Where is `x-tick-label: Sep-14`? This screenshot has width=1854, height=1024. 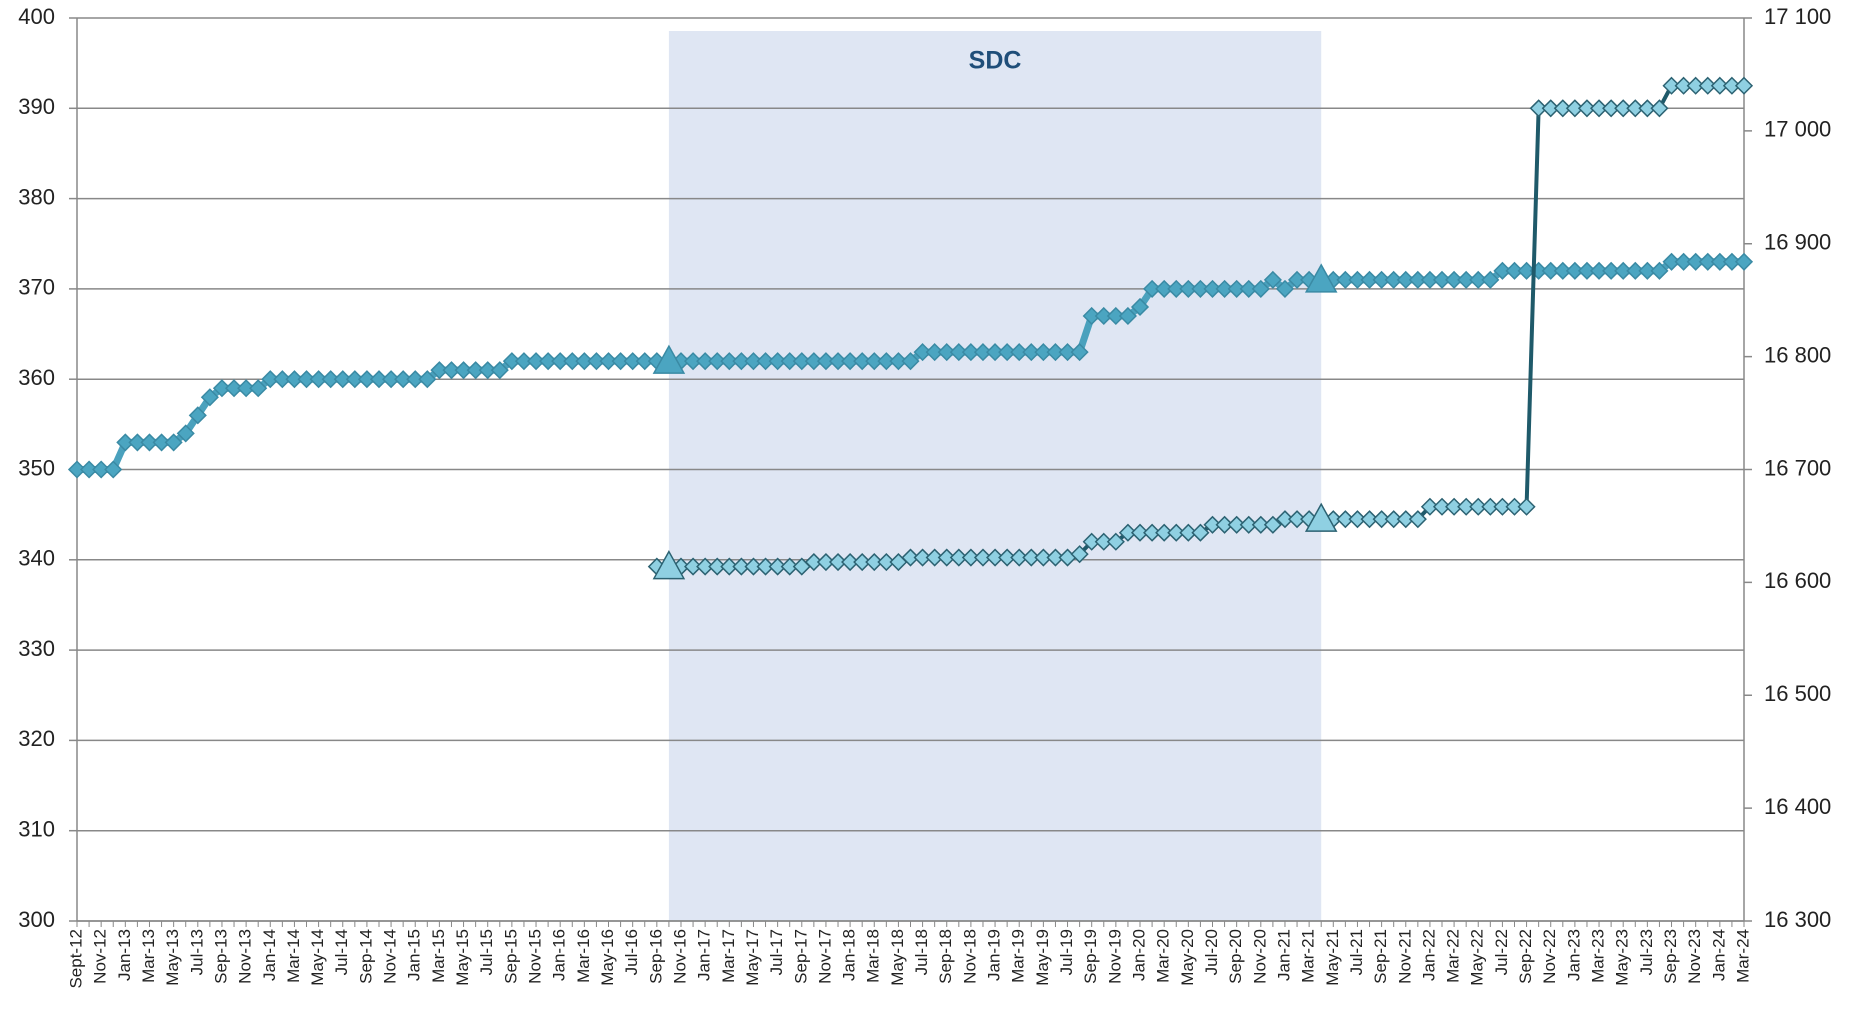 x-tick-label: Sep-14 is located at coordinates (365, 956).